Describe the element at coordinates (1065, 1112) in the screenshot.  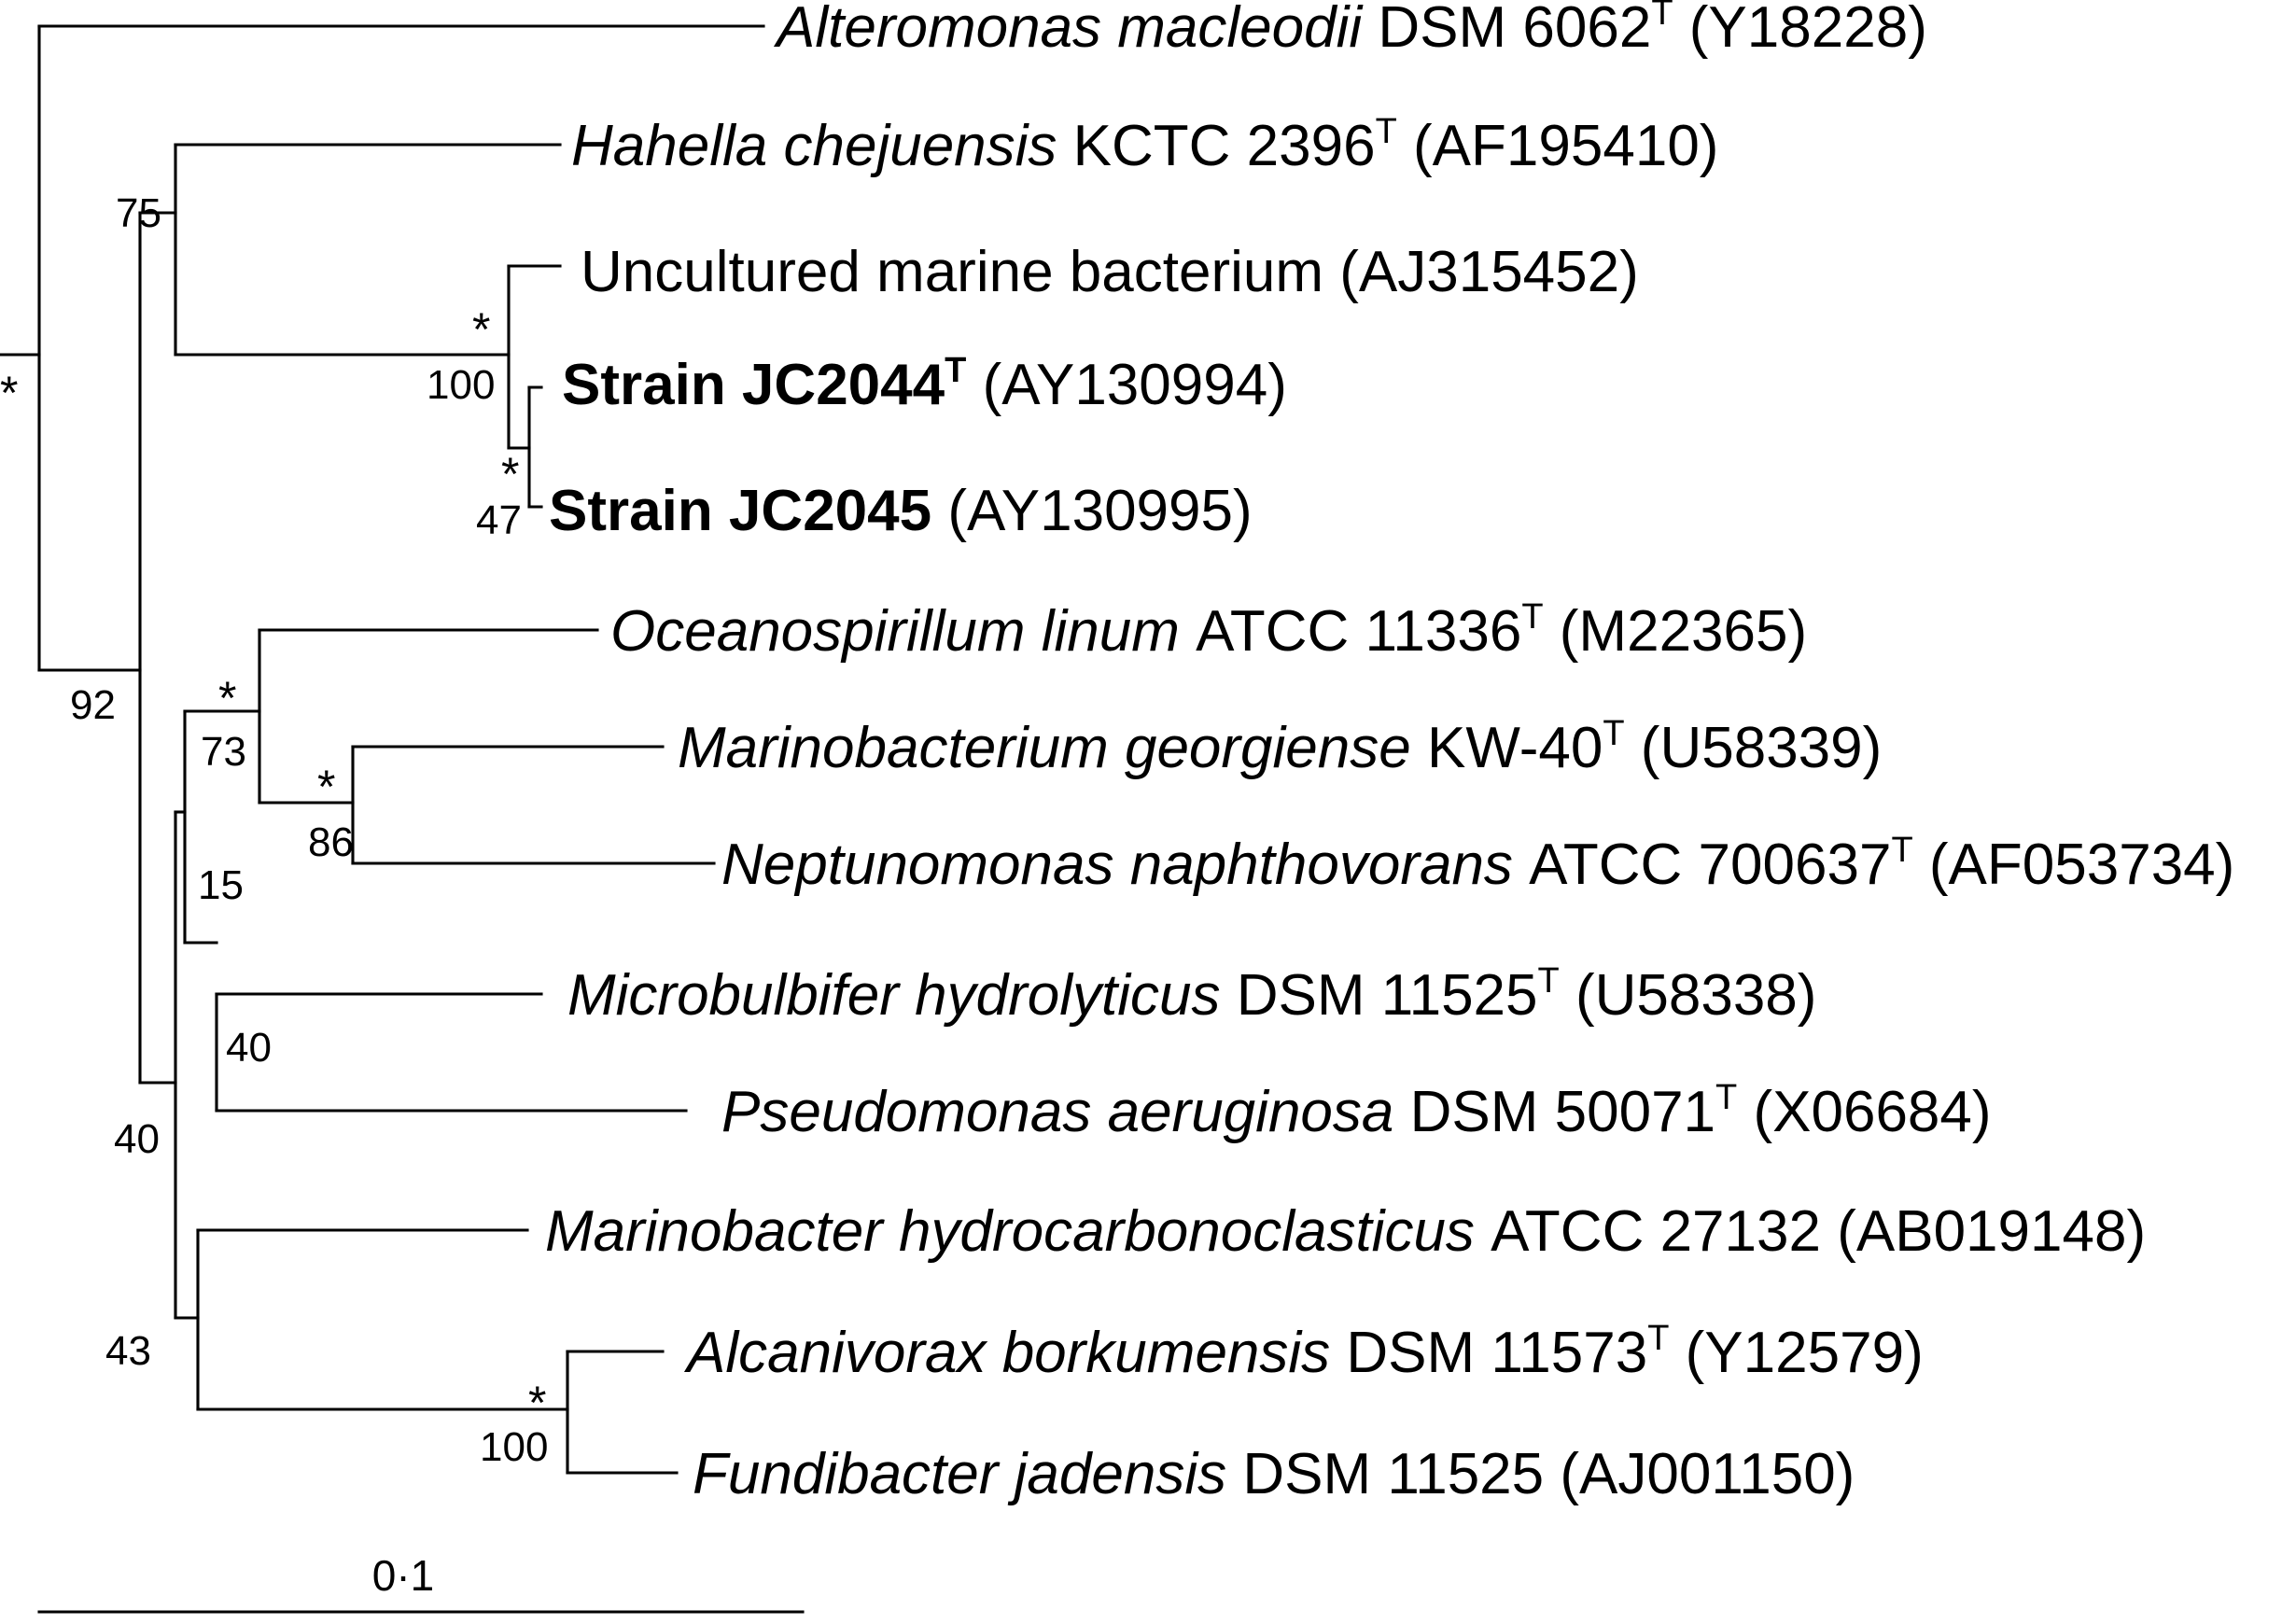
I see `taxon-species-name: Pseudomonas aeruginosa` at that location.